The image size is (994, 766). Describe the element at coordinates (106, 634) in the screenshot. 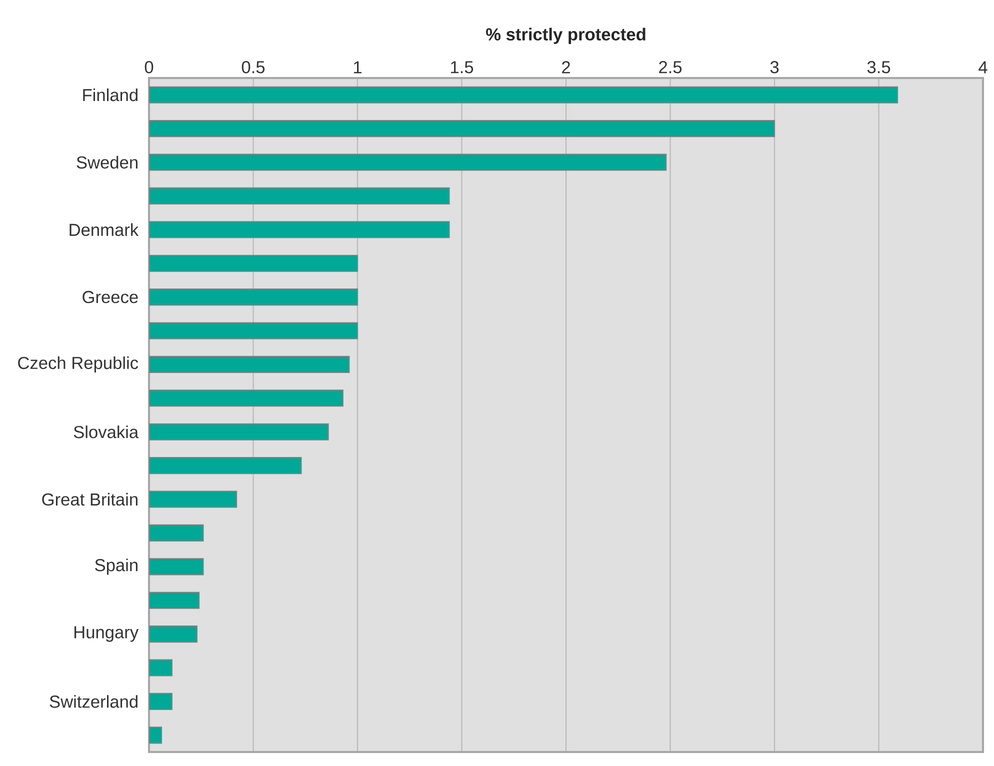

I see `y-tick-label: Hungary` at that location.